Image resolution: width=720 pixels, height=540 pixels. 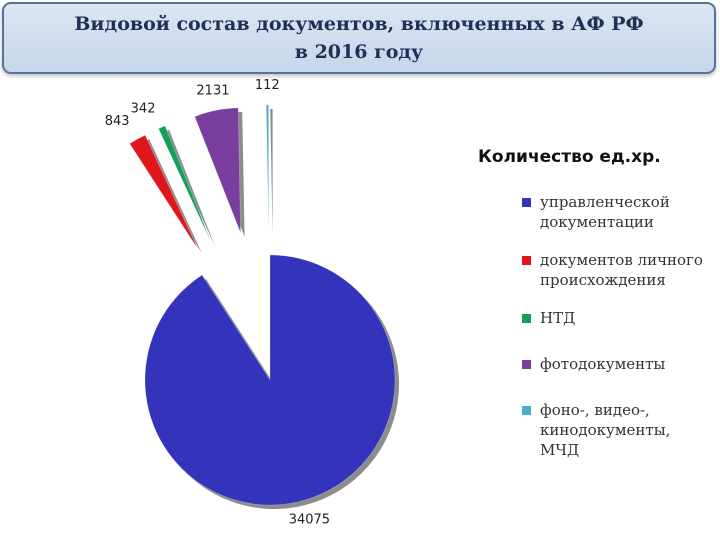 I want to click on legend-label: НТД, so click(x=558, y=318).